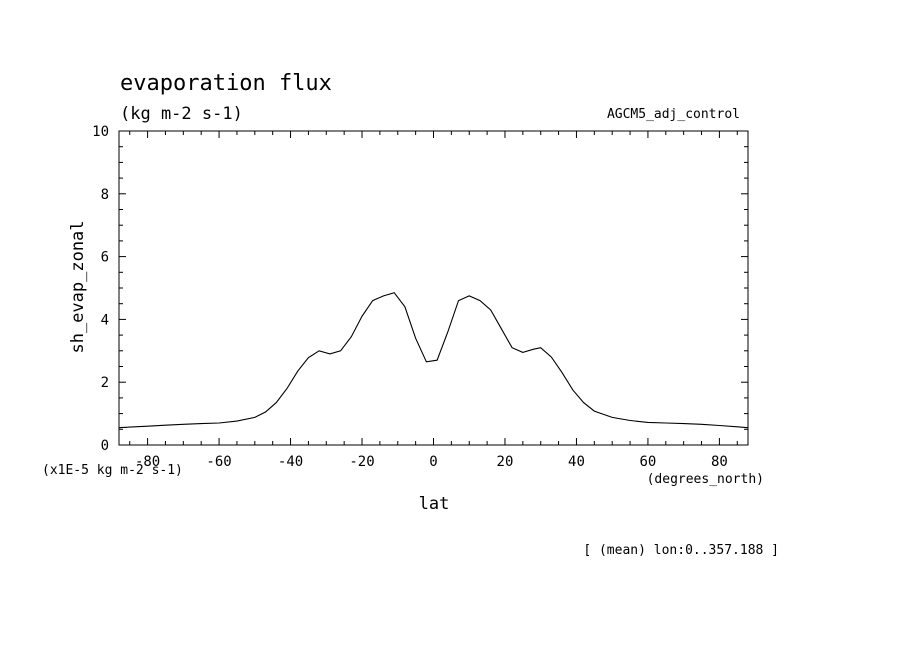 The width and height of the screenshot is (904, 654). I want to click on x-axis-units: (degrees_north), so click(705, 479).